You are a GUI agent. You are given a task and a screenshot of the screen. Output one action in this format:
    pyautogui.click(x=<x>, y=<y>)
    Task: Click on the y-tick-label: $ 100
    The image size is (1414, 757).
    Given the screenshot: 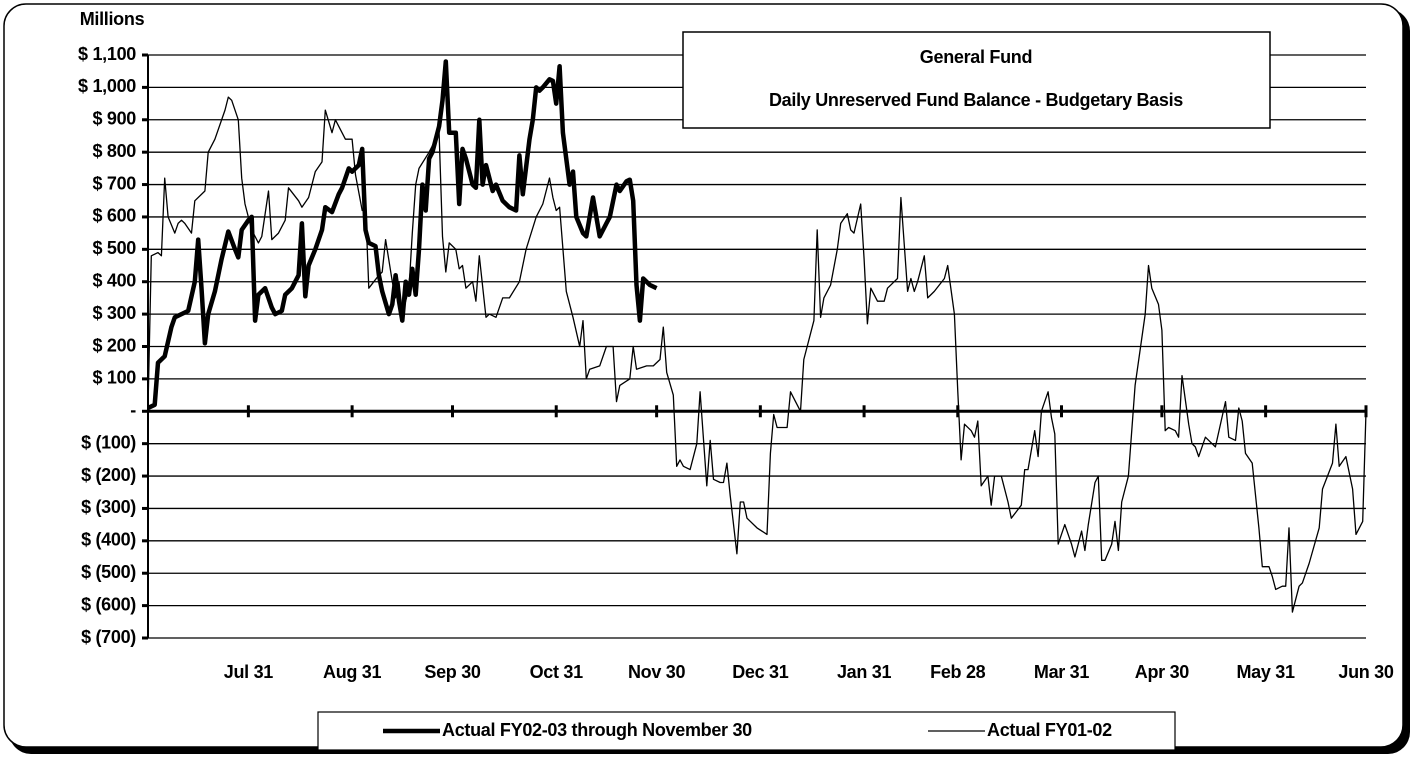 What is the action you would take?
    pyautogui.click(x=114, y=378)
    